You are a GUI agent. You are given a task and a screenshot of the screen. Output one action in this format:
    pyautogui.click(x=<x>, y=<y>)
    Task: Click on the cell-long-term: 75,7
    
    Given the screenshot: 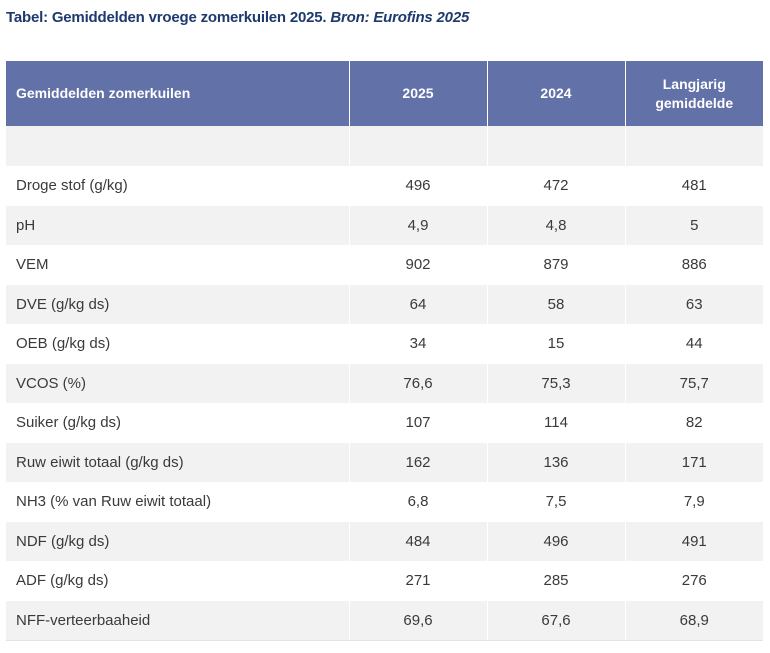 What is the action you would take?
    pyautogui.click(x=693, y=383)
    